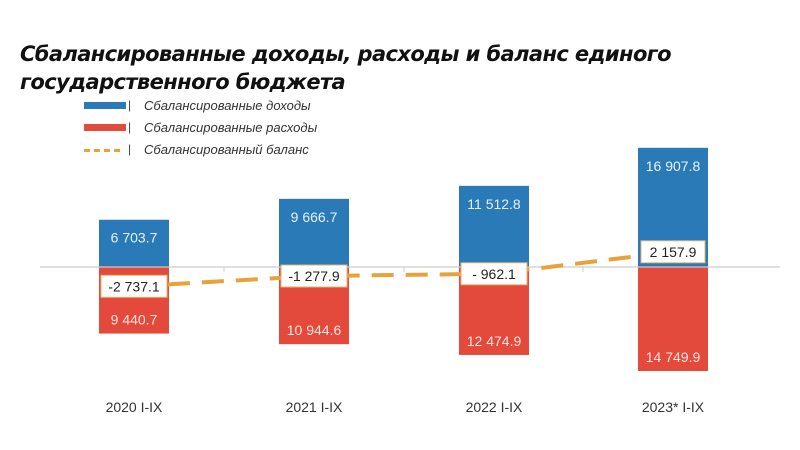  Describe the element at coordinates (314, 407) in the screenshot. I see `category-label: 2021 I-IX` at that location.